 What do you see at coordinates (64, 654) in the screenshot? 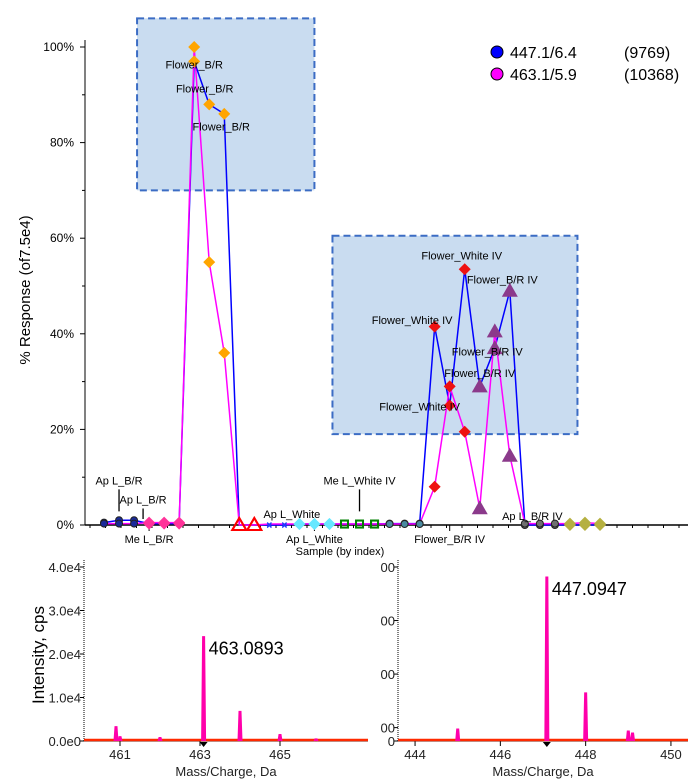
I see `y-tick-label: 2.0e4` at bounding box center [64, 654].